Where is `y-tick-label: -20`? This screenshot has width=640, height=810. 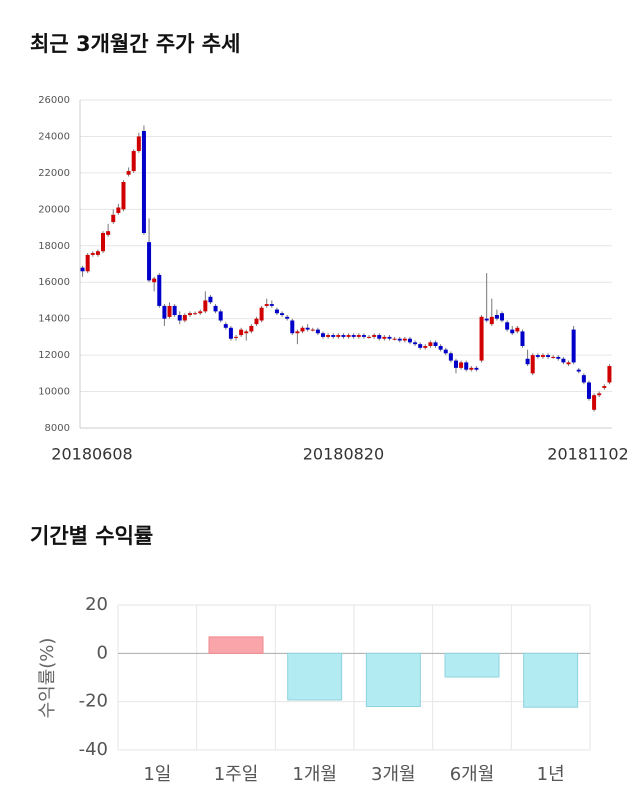
y-tick-label: -20 is located at coordinates (93, 701).